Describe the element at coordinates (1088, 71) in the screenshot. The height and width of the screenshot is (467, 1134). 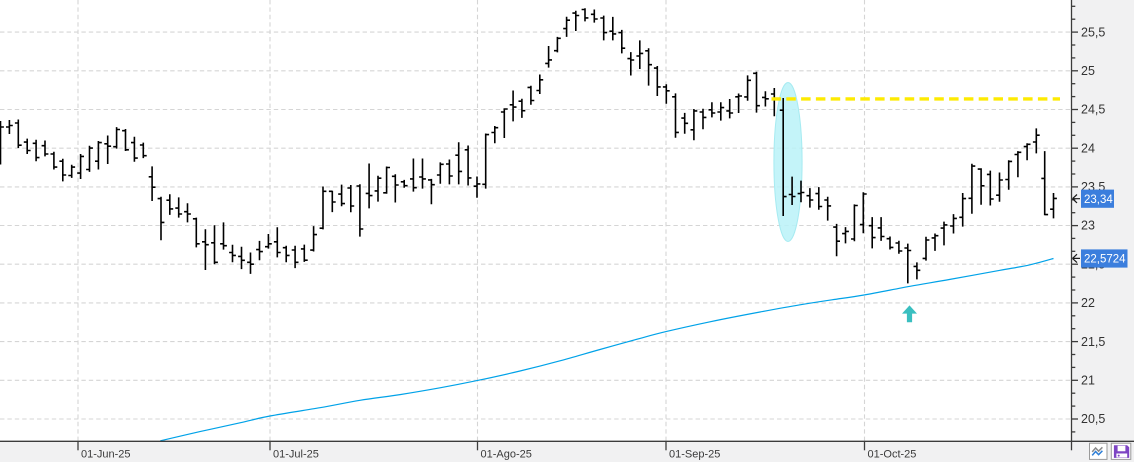
I see `svg-text: 25` at that location.